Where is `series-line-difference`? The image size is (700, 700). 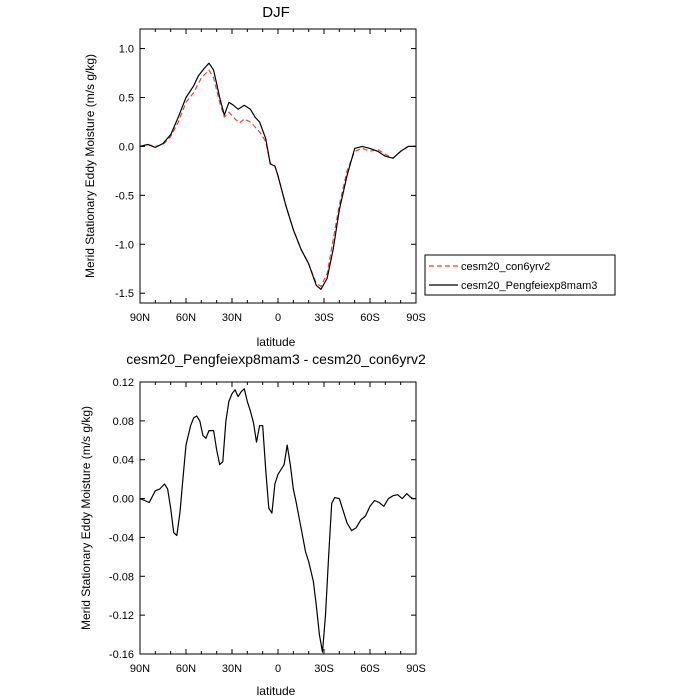
series-line-difference is located at coordinates (277, 520).